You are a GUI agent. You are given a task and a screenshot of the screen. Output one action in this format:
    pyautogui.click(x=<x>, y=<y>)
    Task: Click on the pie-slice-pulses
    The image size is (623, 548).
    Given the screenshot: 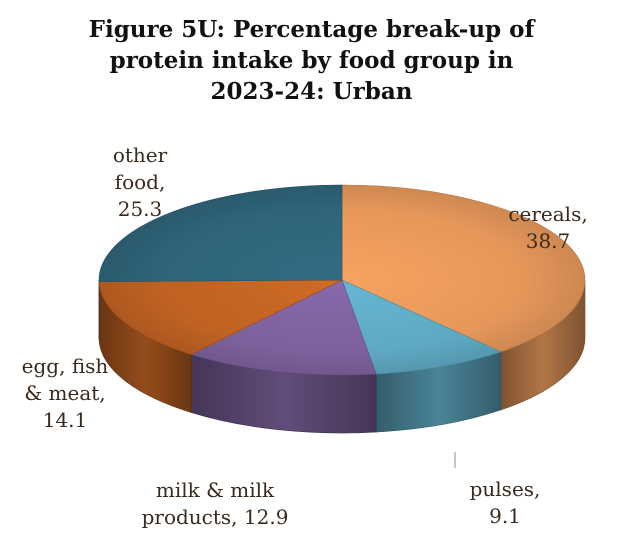 What is the action you would take?
    pyautogui.click(x=421, y=327)
    